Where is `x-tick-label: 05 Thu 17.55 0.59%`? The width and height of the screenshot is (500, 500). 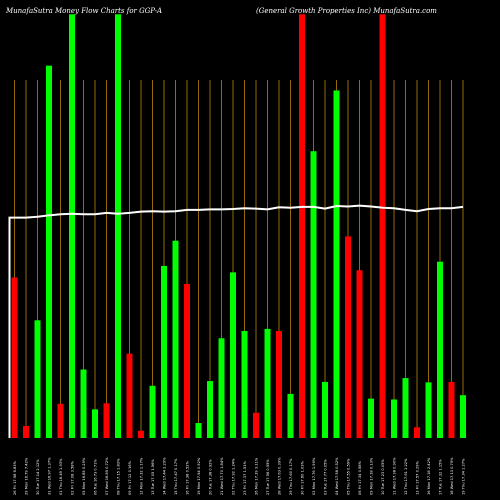 x-tick-label: 05 Thu 17.55 0.59% is located at coordinates (349, 476).